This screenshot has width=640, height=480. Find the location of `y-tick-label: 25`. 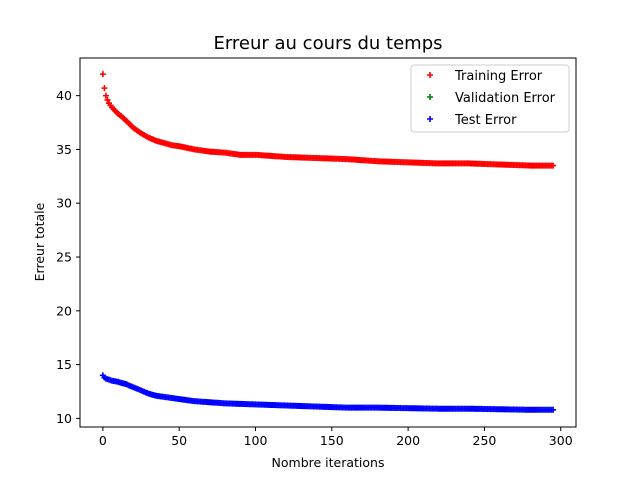

y-tick-label: 25 is located at coordinates (64, 257).